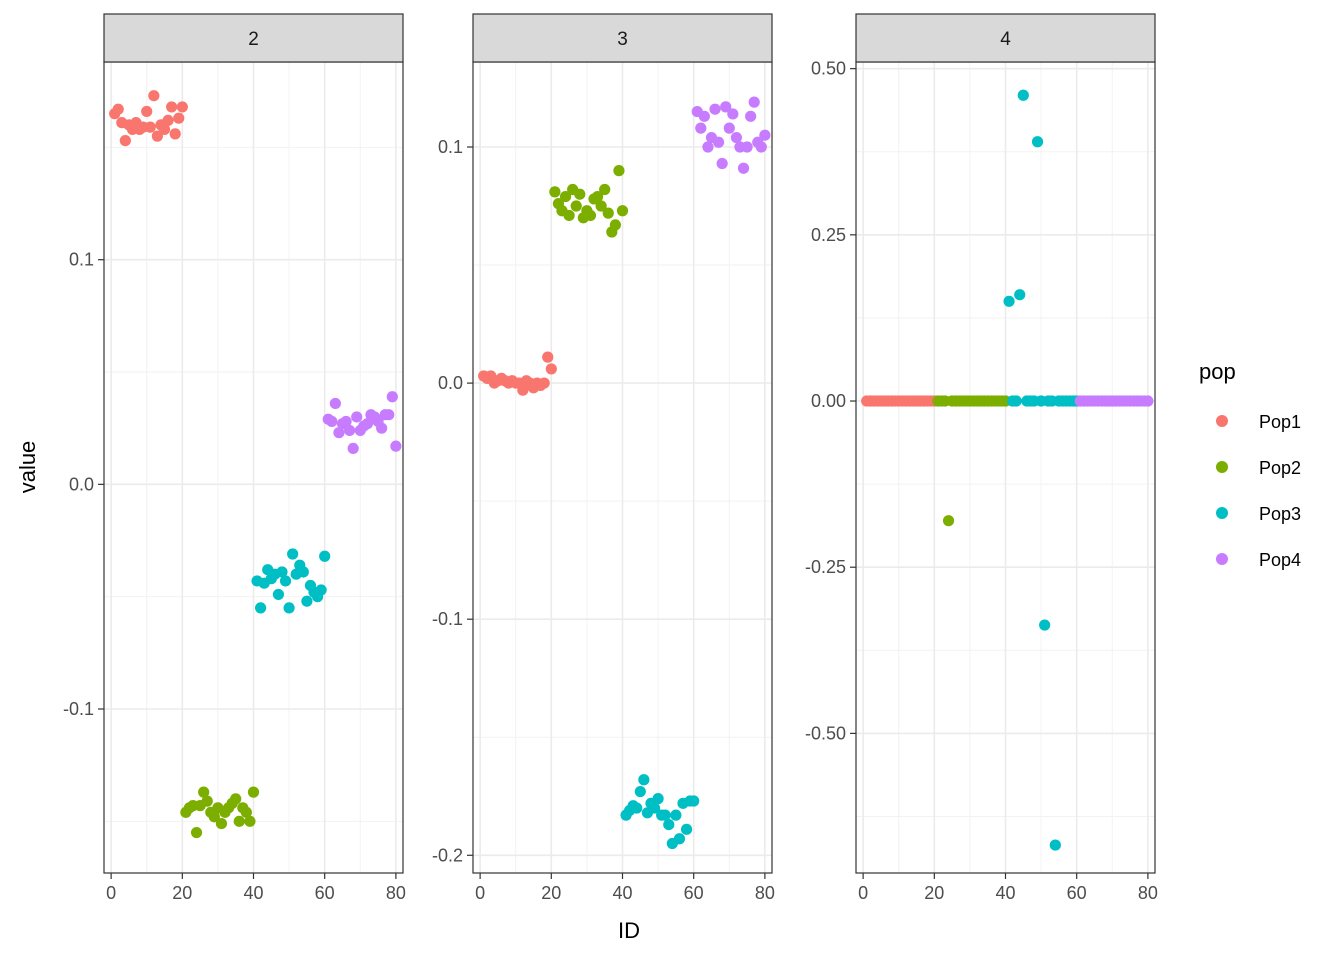 The height and width of the screenshot is (960, 1344). I want to click on y-tick-label: -0.2, so click(447, 855).